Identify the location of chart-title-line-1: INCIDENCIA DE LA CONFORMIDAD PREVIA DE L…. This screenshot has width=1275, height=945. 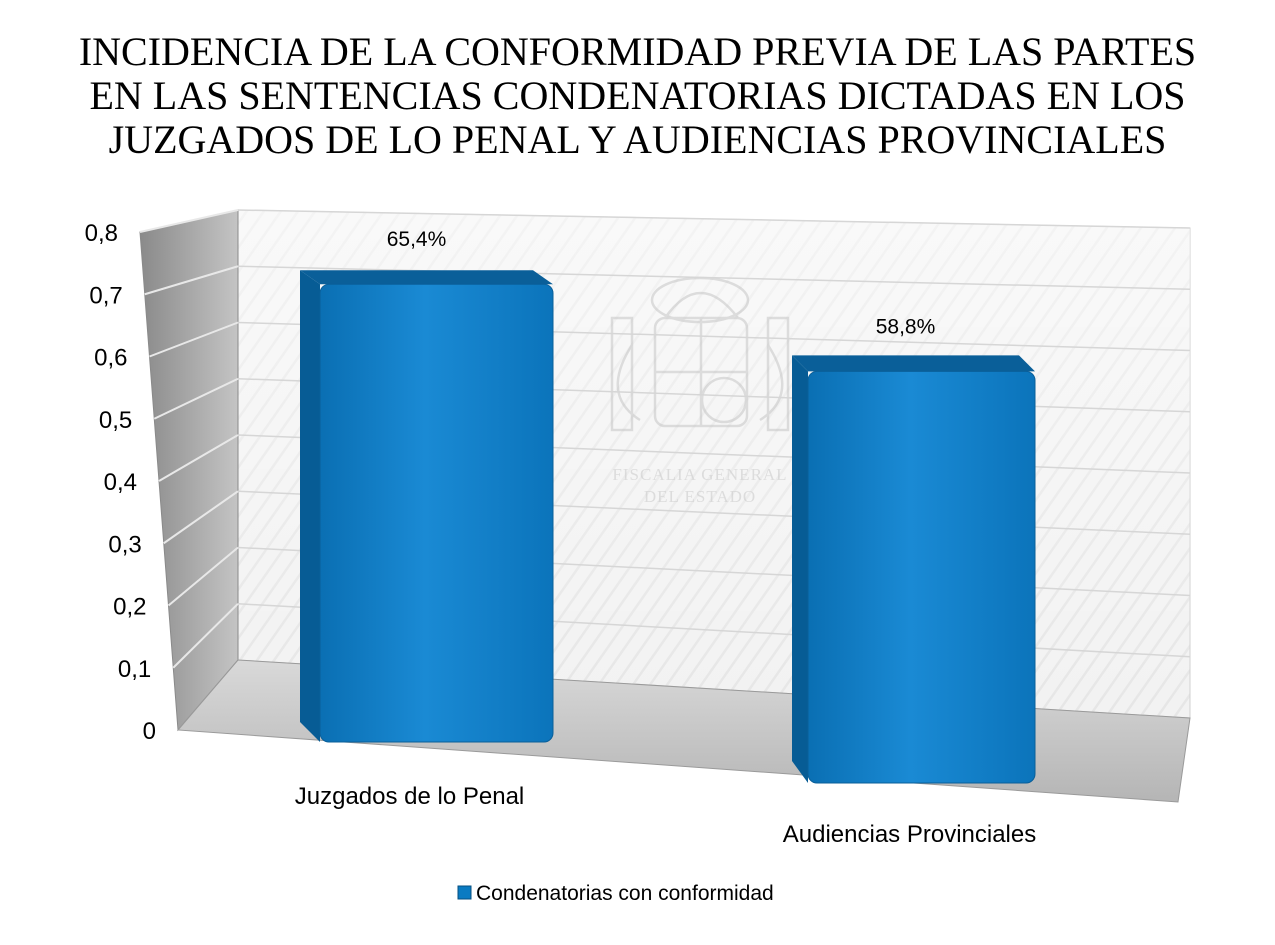
(637, 51).